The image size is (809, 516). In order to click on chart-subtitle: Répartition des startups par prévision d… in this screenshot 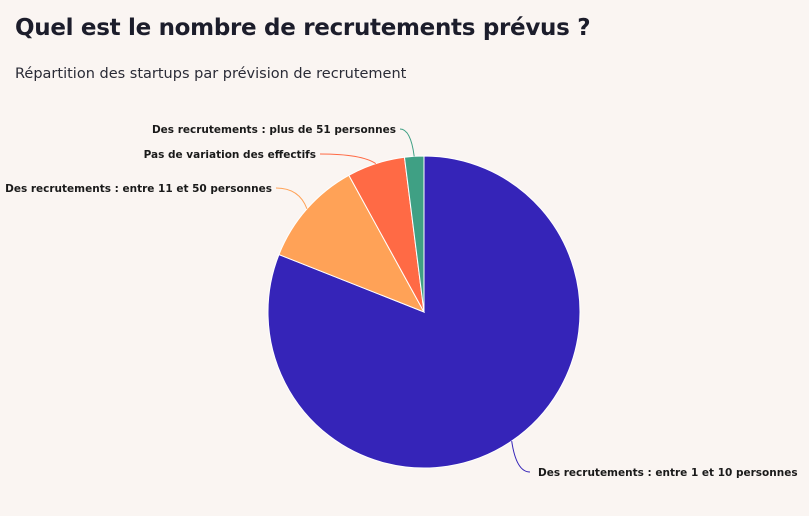, I will do `click(211, 74)`.